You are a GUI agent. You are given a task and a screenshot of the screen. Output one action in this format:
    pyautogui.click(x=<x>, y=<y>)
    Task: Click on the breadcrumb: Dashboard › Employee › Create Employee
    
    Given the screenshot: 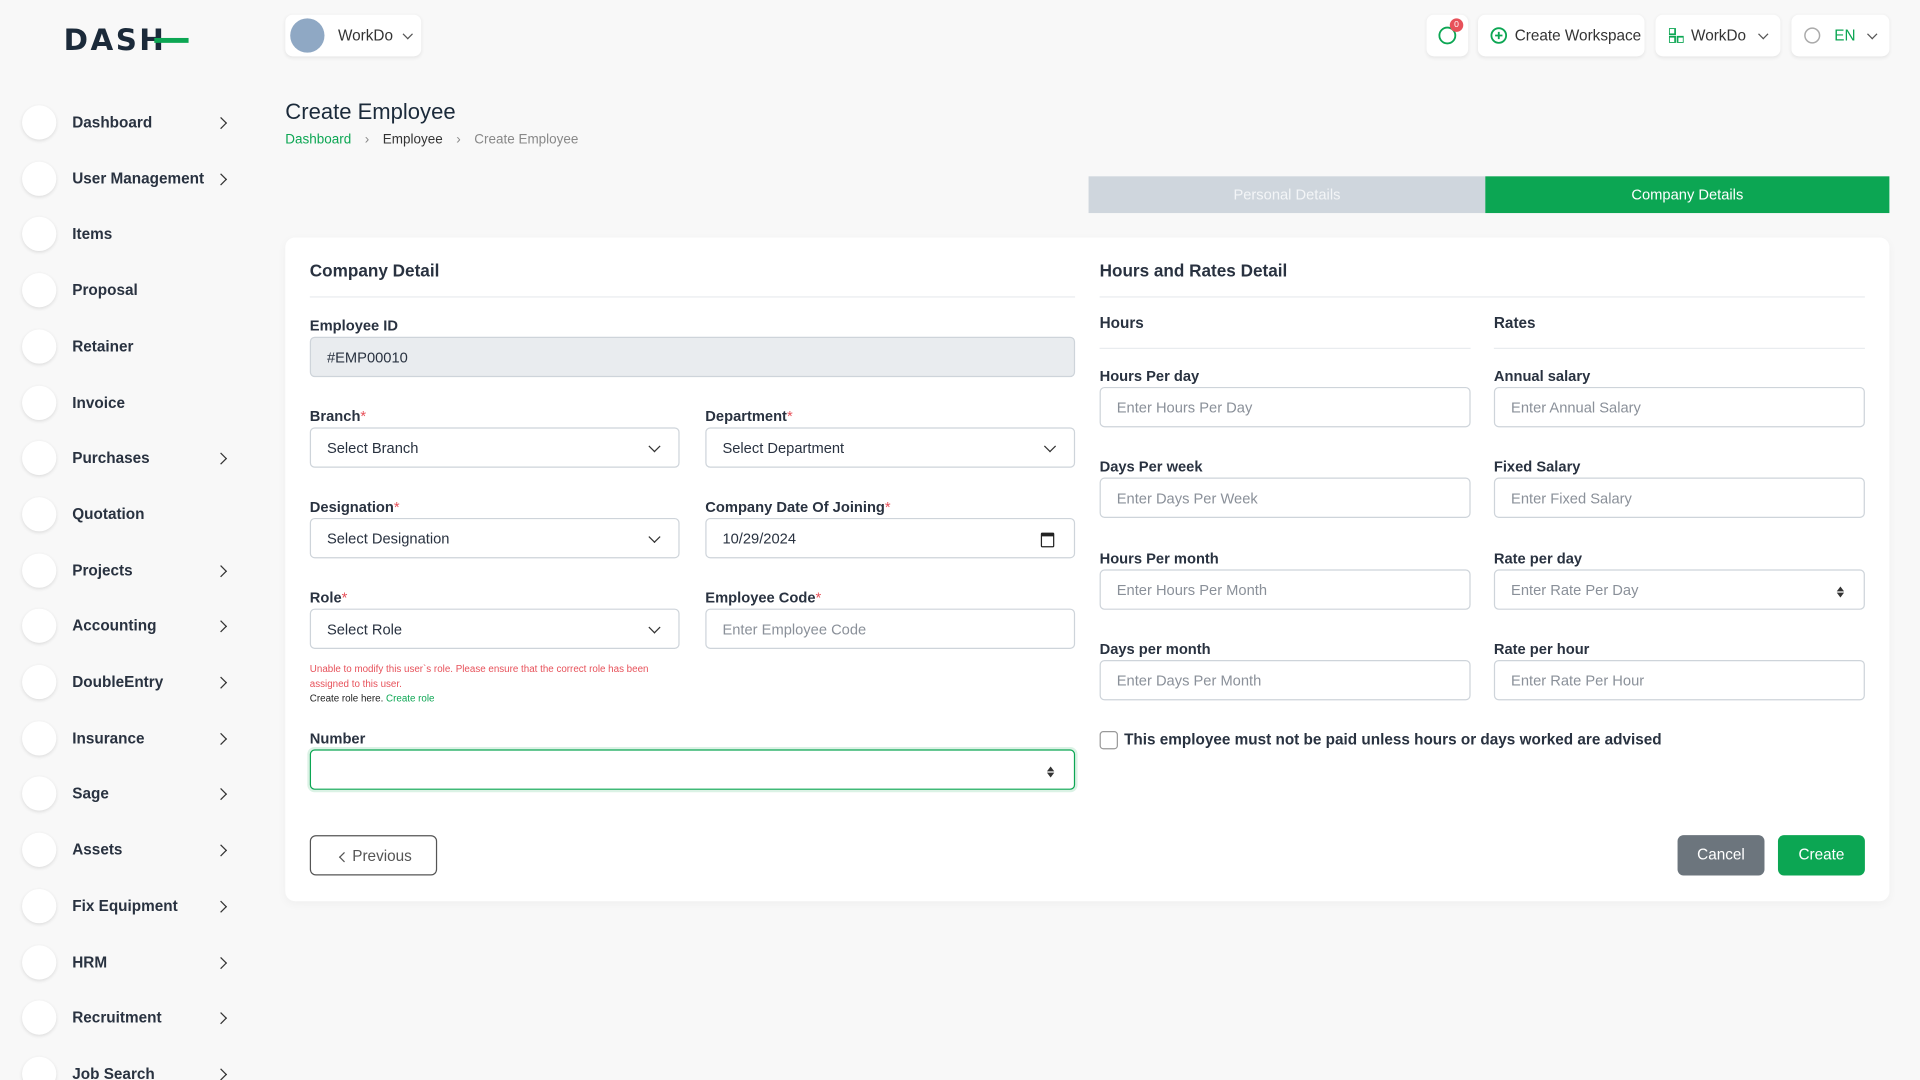 What is the action you would take?
    pyautogui.click(x=432, y=139)
    